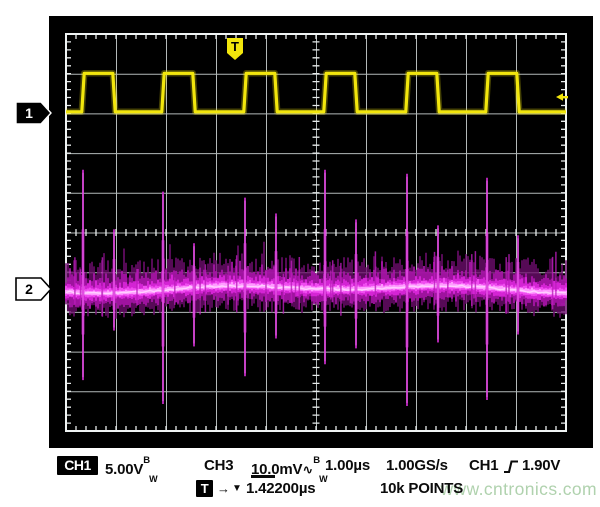  Describe the element at coordinates (347, 465) in the screenshot. I see `timebase-readout: 1.00µs` at that location.